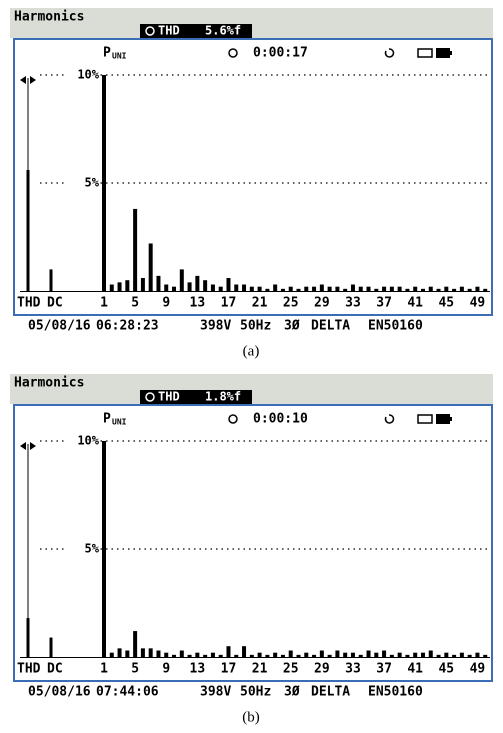 Image resolution: width=503 pixels, height=733 pixels. Describe the element at coordinates (251, 351) in the screenshot. I see `caption: (a)` at that location.